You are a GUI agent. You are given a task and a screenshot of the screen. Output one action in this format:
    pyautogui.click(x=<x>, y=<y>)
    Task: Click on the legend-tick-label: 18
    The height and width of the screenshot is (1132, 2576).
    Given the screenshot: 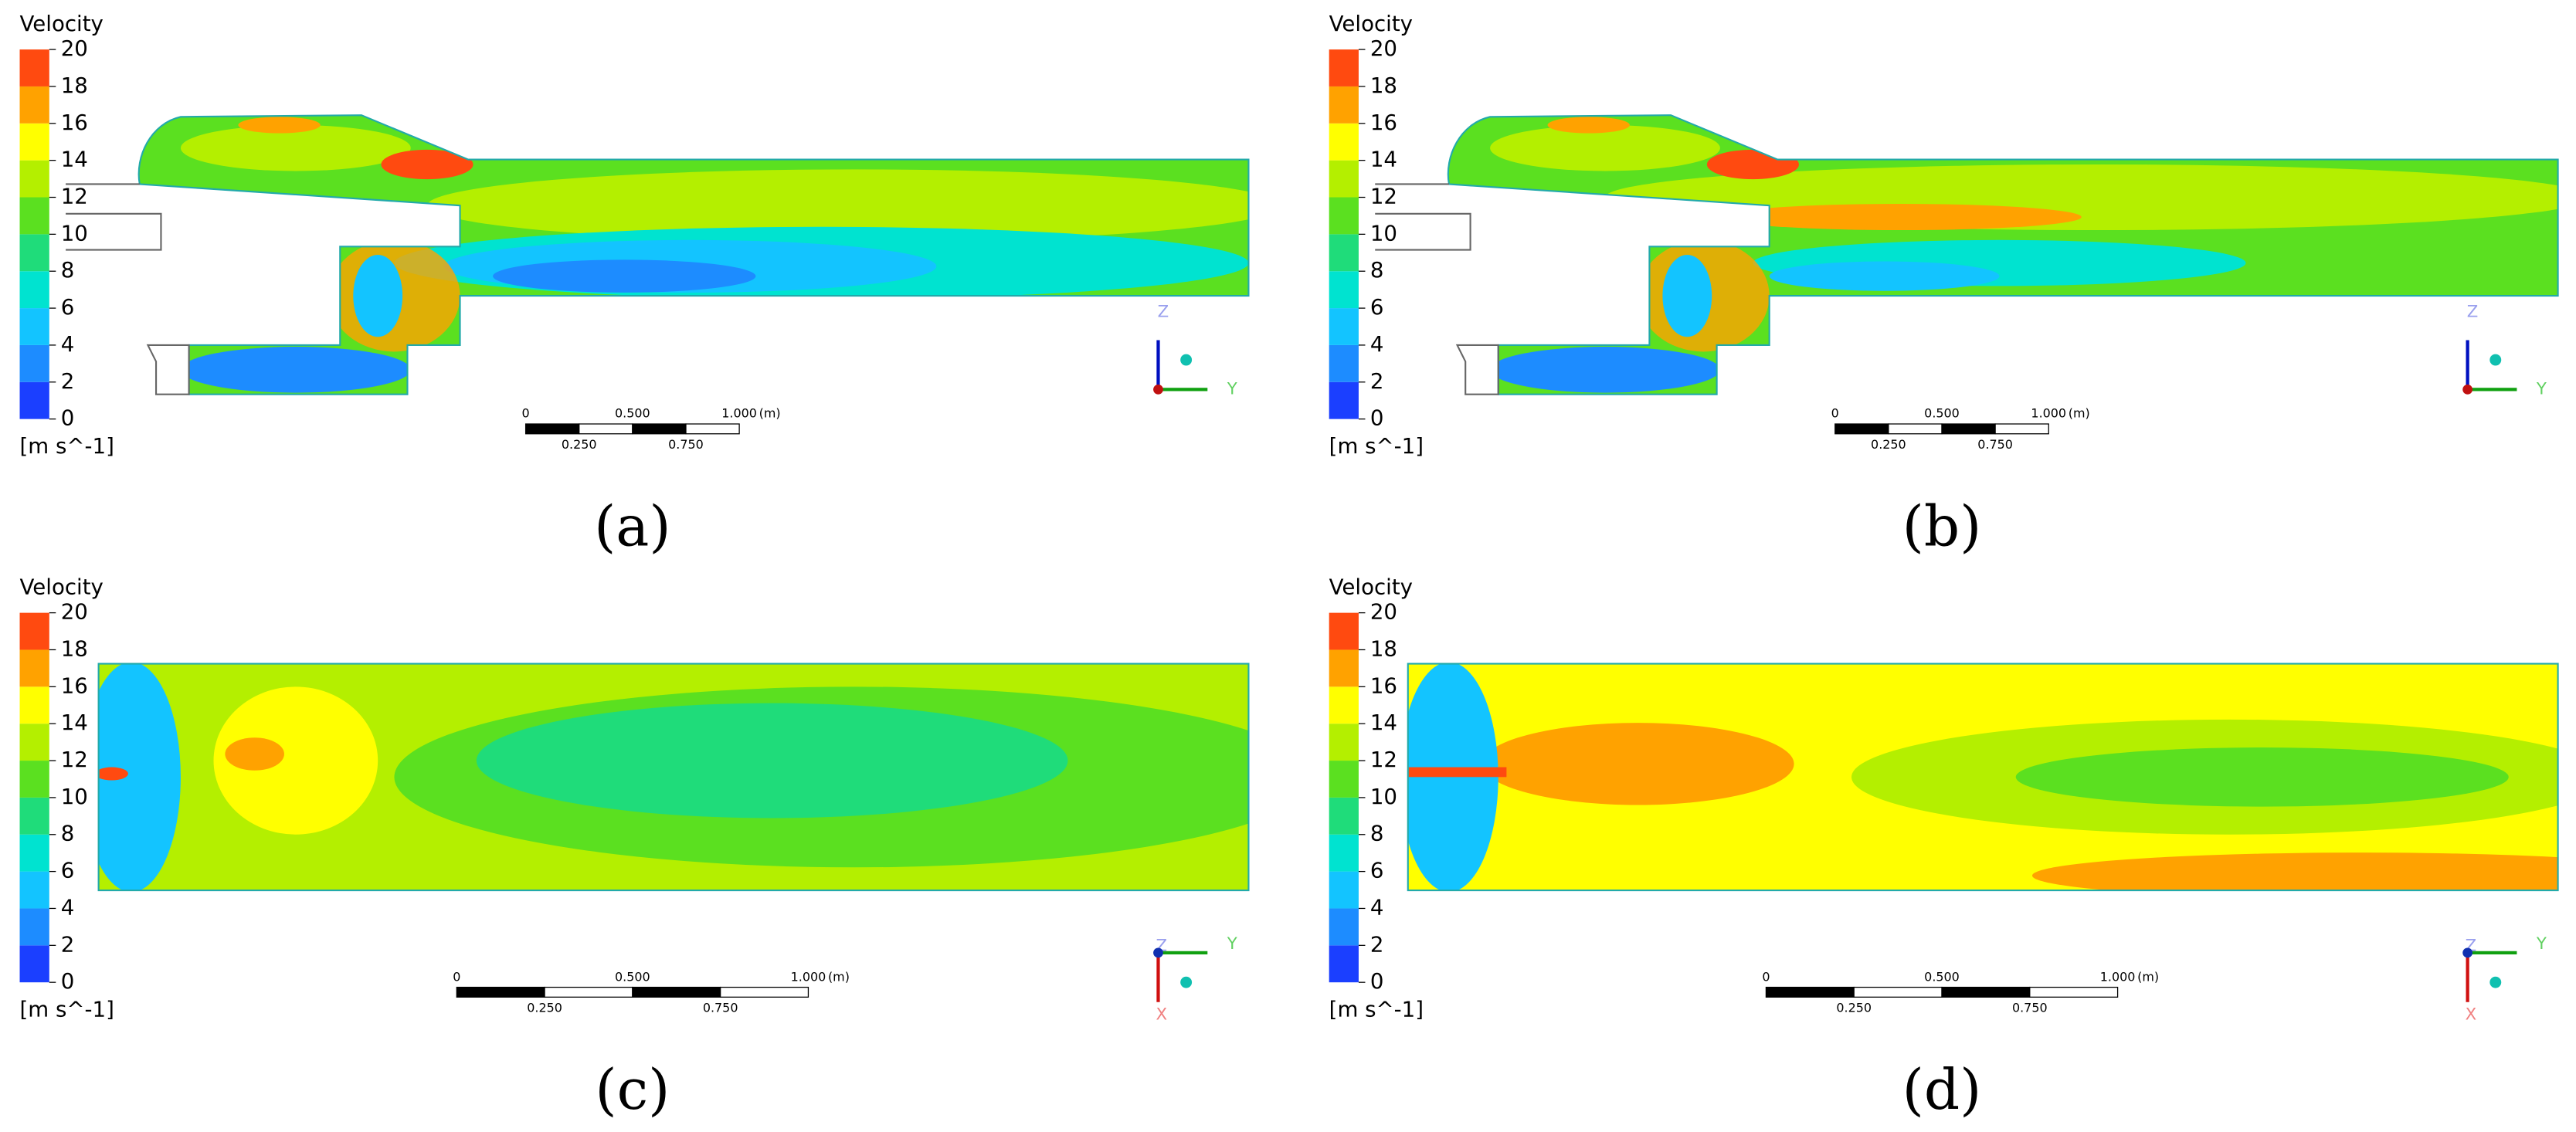 What is the action you would take?
    pyautogui.click(x=74, y=648)
    